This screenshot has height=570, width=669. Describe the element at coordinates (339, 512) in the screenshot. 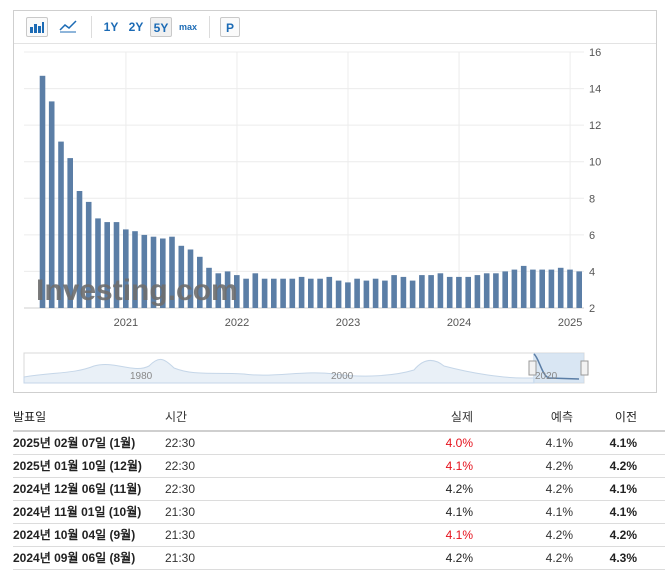

I see `table-row: 2024년 11월 01일 (10월) 21:30 4.1% 4.1% 4.1%` at that location.